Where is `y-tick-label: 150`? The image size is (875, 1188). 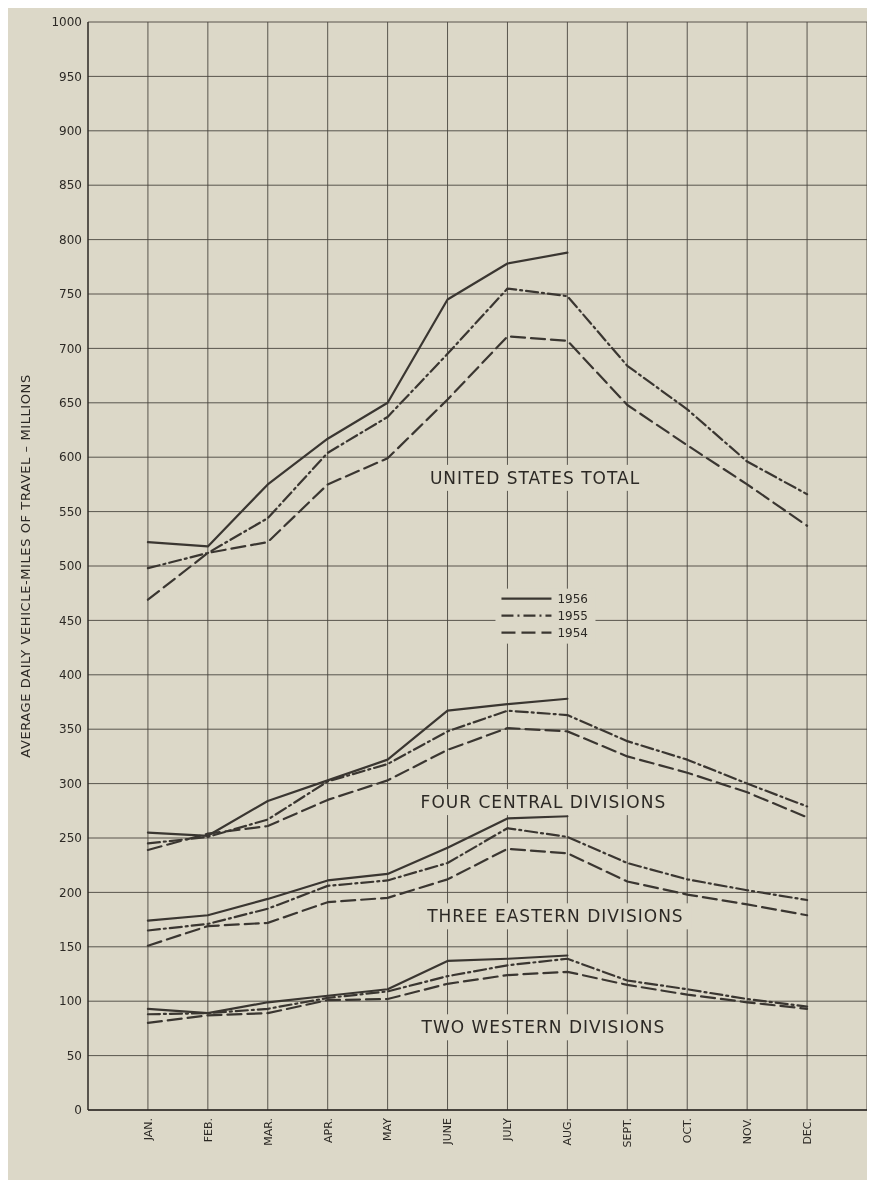 y-tick-label: 150 is located at coordinates (70, 947).